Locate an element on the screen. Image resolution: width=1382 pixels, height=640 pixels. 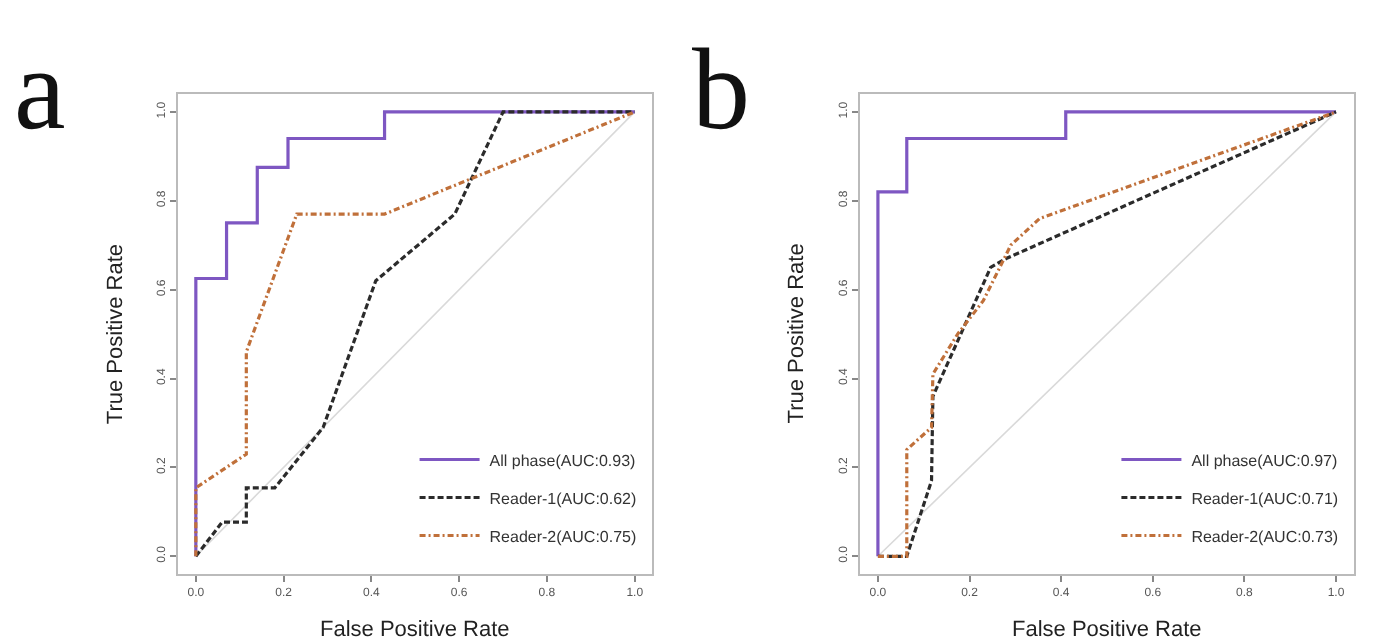
chart-title: a is located at coordinates (40, 89).